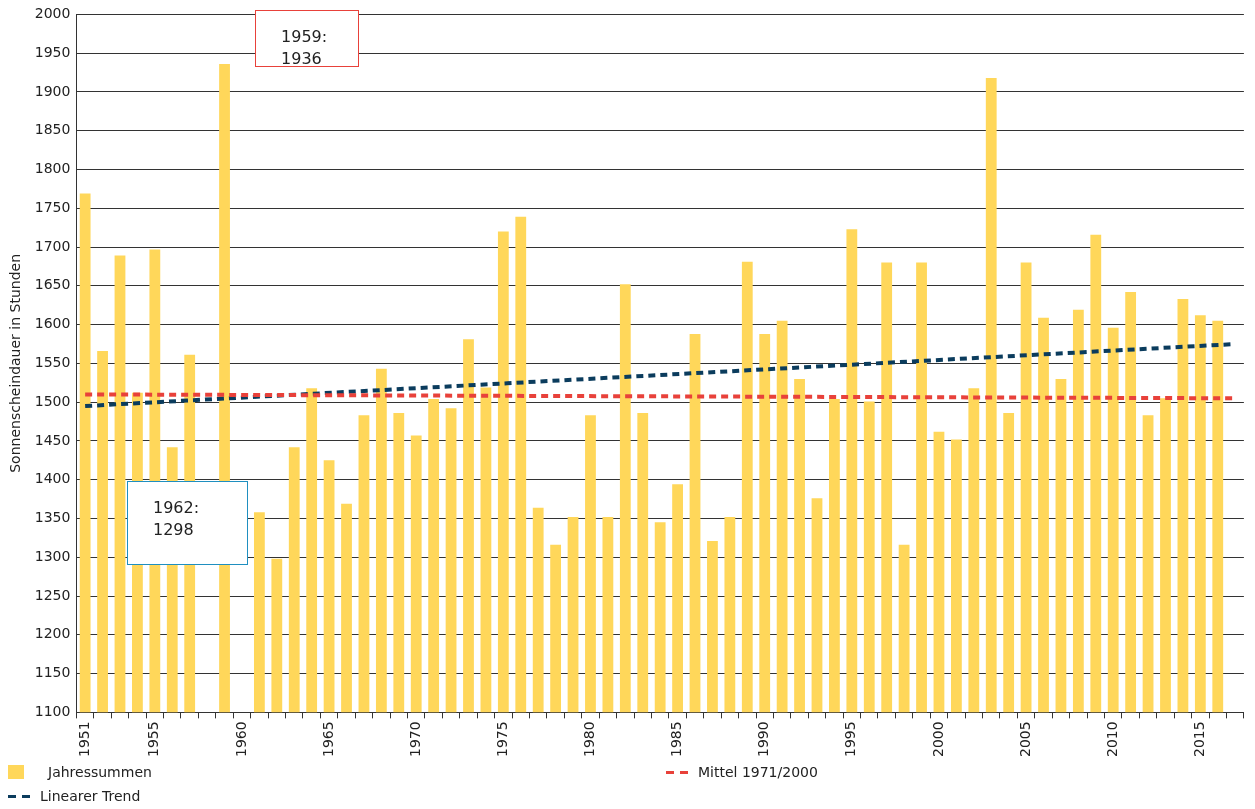 The width and height of the screenshot is (1255, 809). What do you see at coordinates (501, 739) in the screenshot?
I see `x-tick-label: 1975` at bounding box center [501, 739].